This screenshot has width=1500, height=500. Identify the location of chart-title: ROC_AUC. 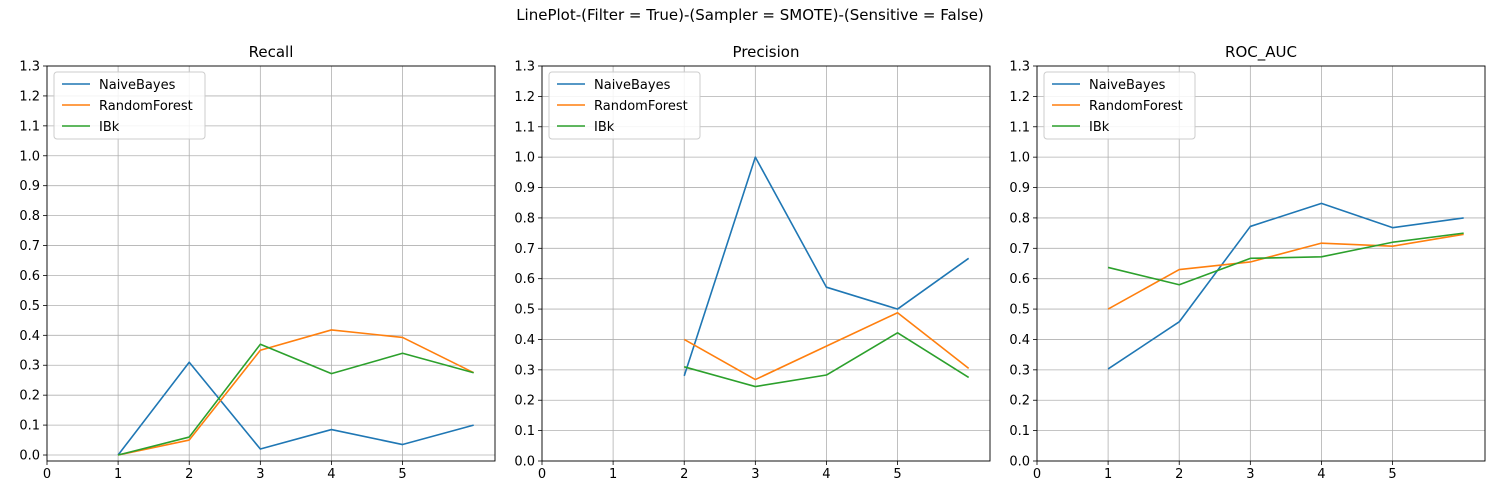
(1261, 52).